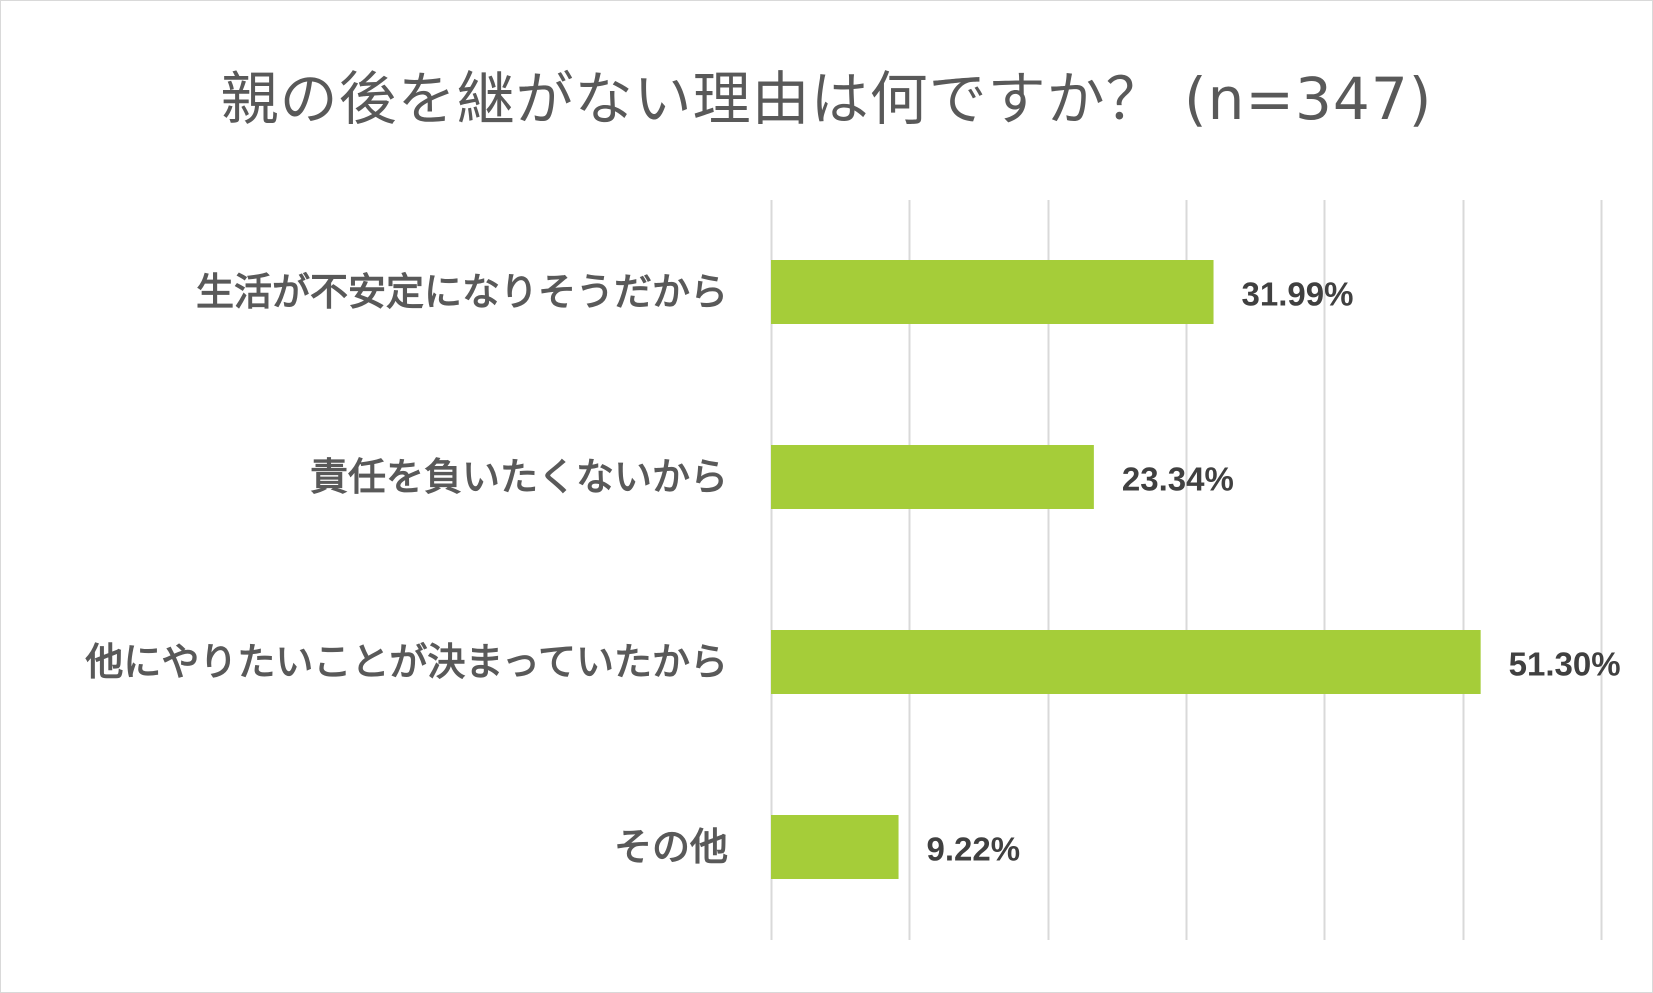 This screenshot has height=993, width=1653. Describe the element at coordinates (826, 99) in the screenshot. I see `chart-title: 親の後を継がない理由は何ですか？ (n=347)` at that location.